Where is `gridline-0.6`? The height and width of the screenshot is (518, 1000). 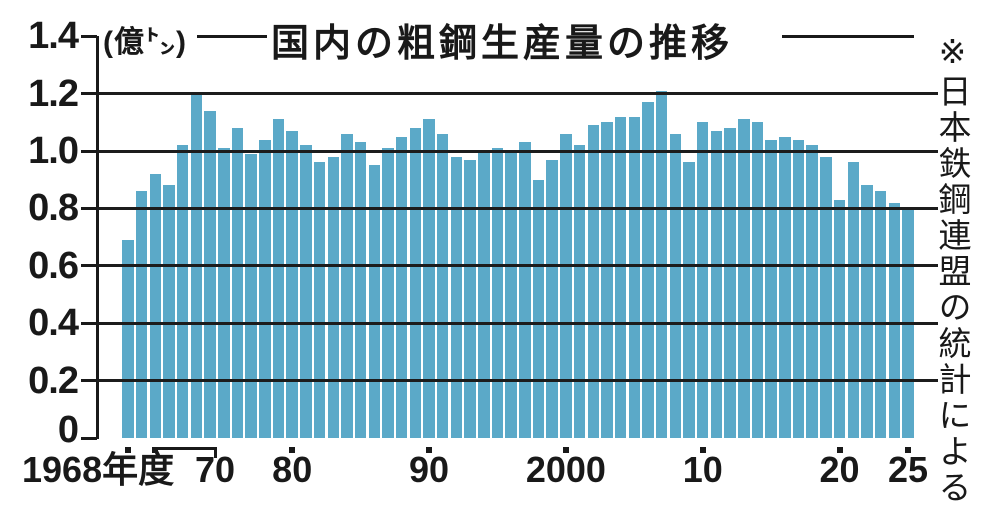
gridline-0.6 is located at coordinates (517, 266).